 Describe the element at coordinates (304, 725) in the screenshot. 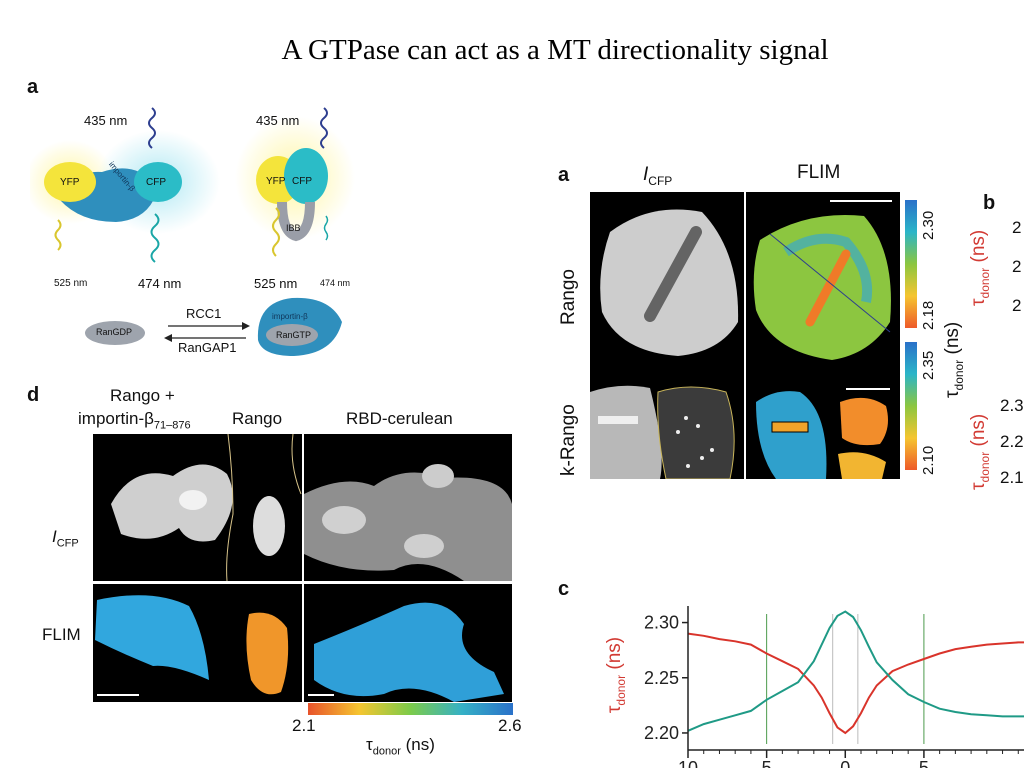

I see `d-scale-min: 2.1` at that location.